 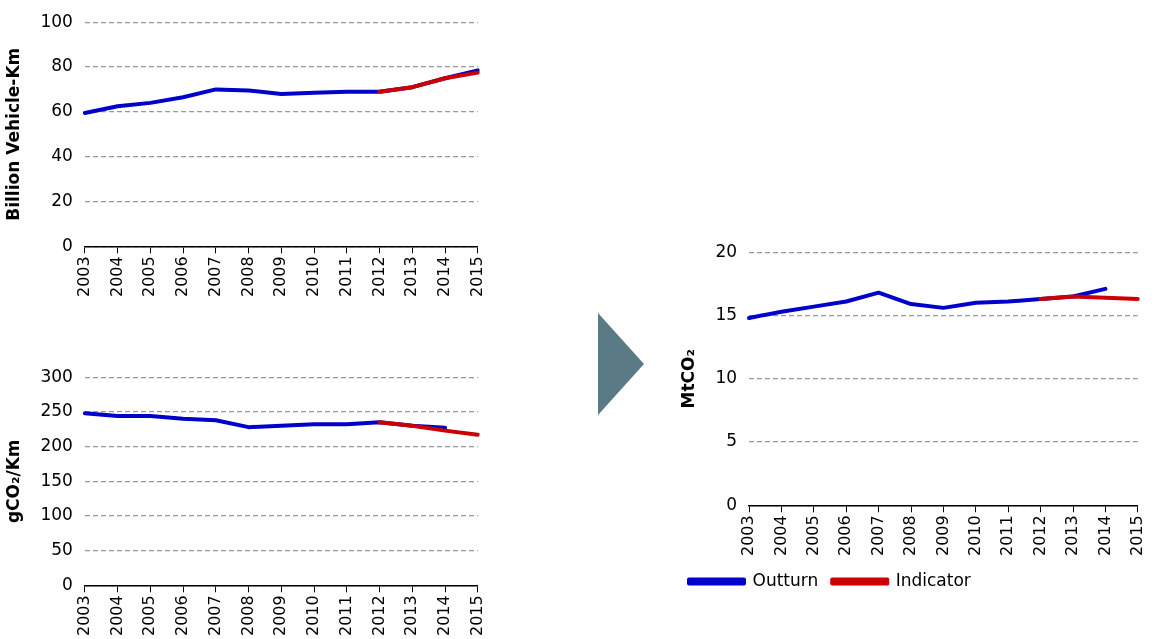 I want to click on y-tick-label: 40, so click(x=62, y=155).